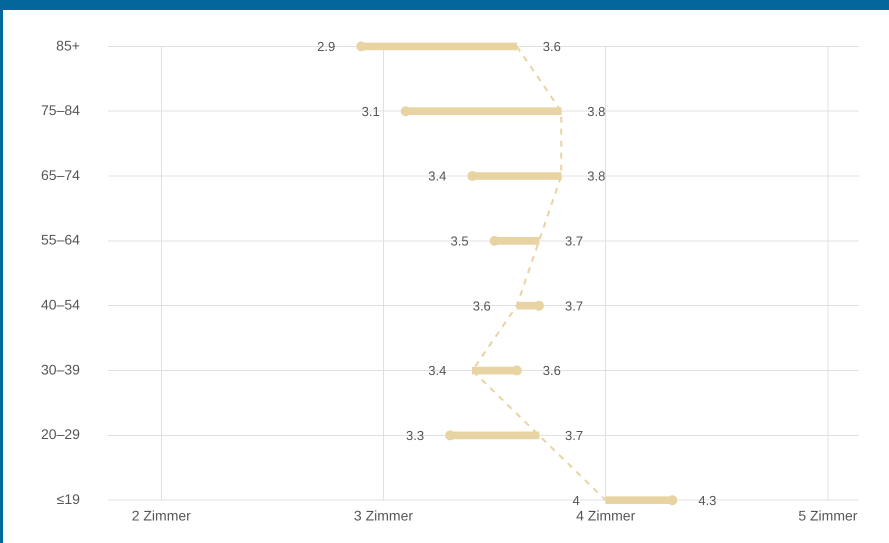  What do you see at coordinates (60, 434) in the screenshot?
I see `y-tick-label: 20–29` at bounding box center [60, 434].